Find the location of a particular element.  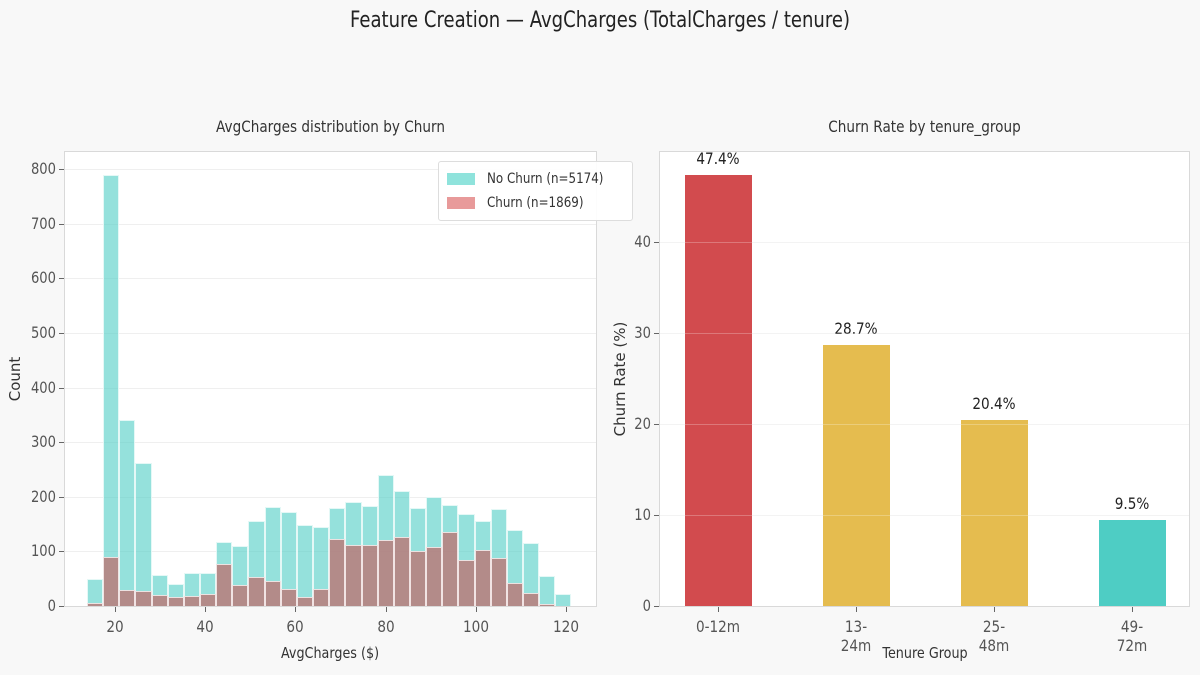

histogram-ytick-label: 800 is located at coordinates (43, 169).